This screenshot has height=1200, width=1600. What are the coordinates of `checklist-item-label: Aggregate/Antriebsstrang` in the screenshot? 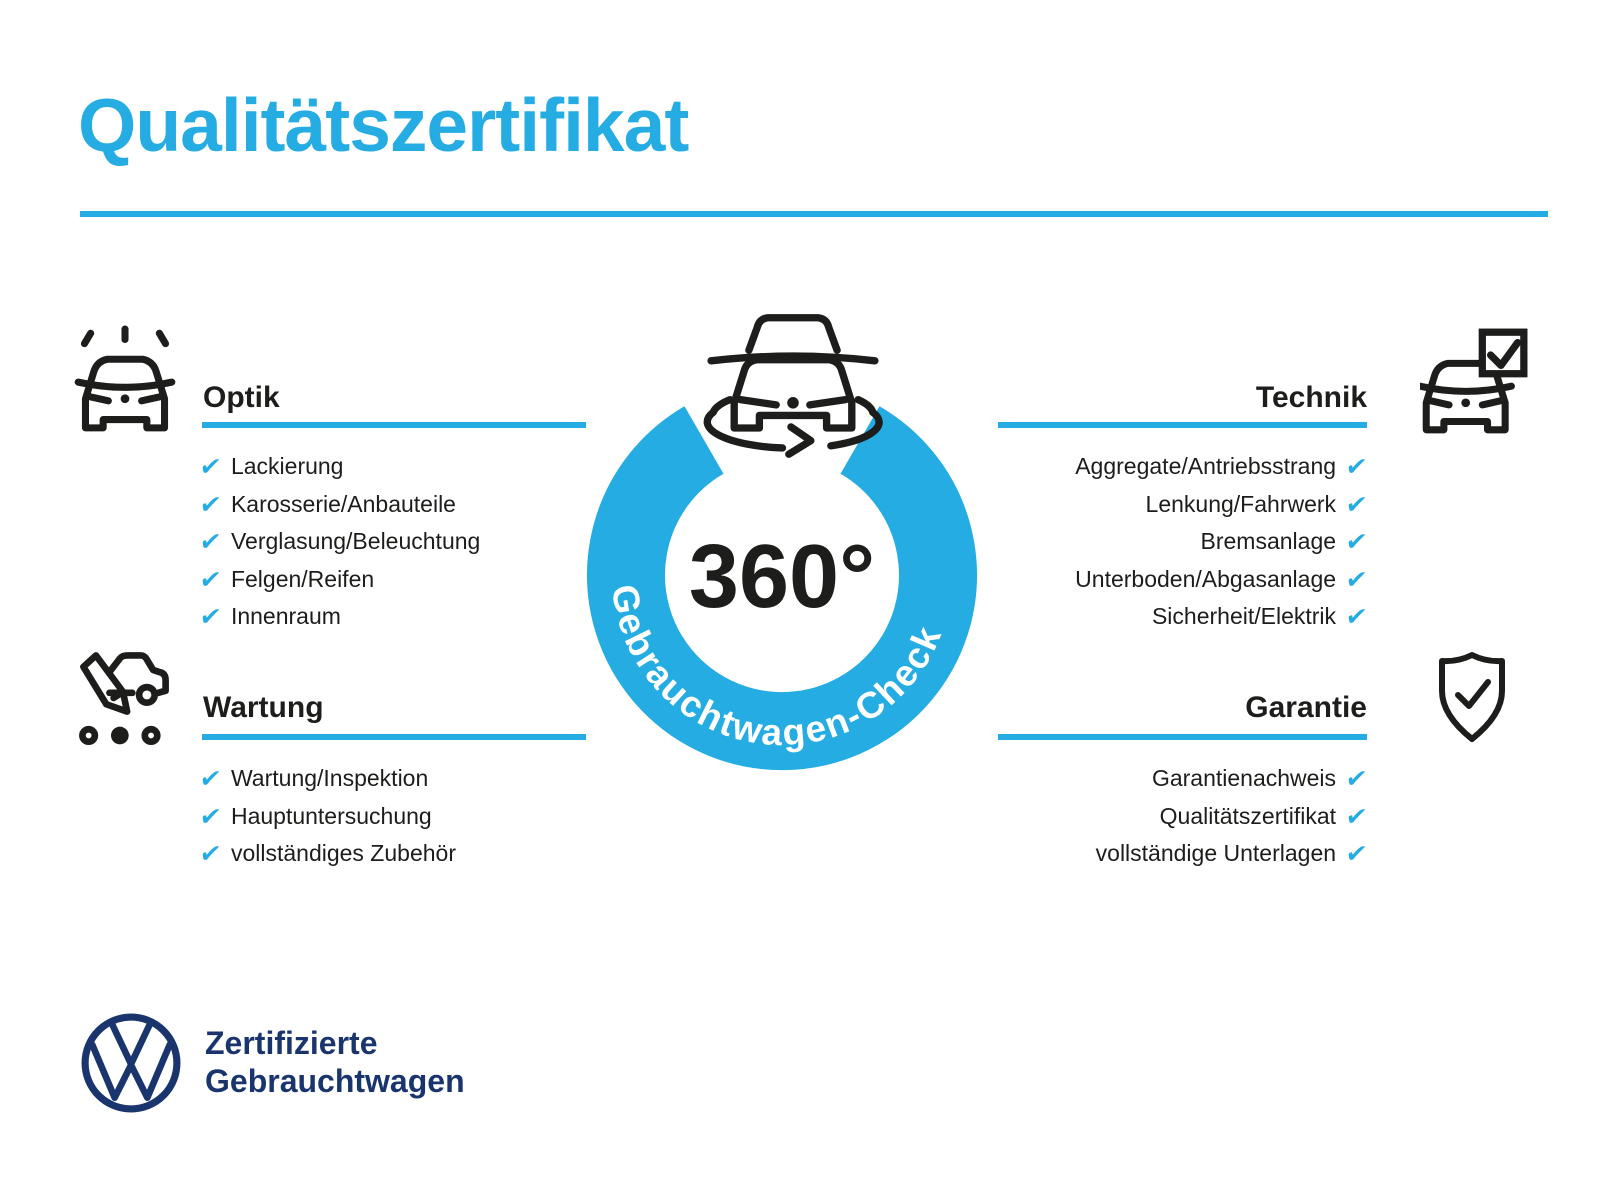 It's located at (1206, 466).